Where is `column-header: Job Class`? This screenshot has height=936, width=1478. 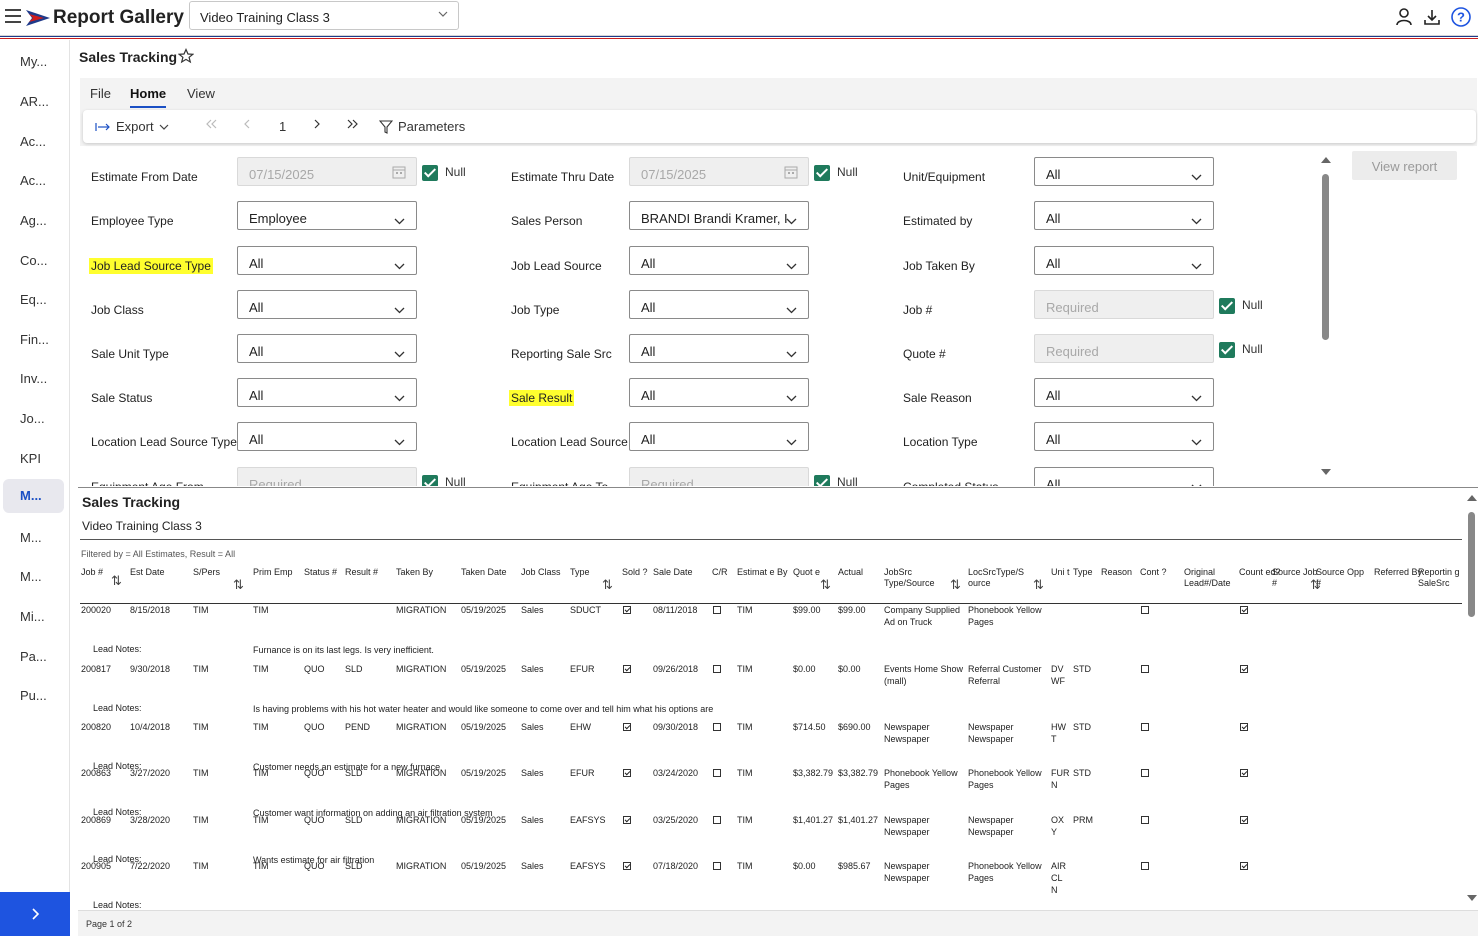 column-header: Job Class is located at coordinates (541, 572).